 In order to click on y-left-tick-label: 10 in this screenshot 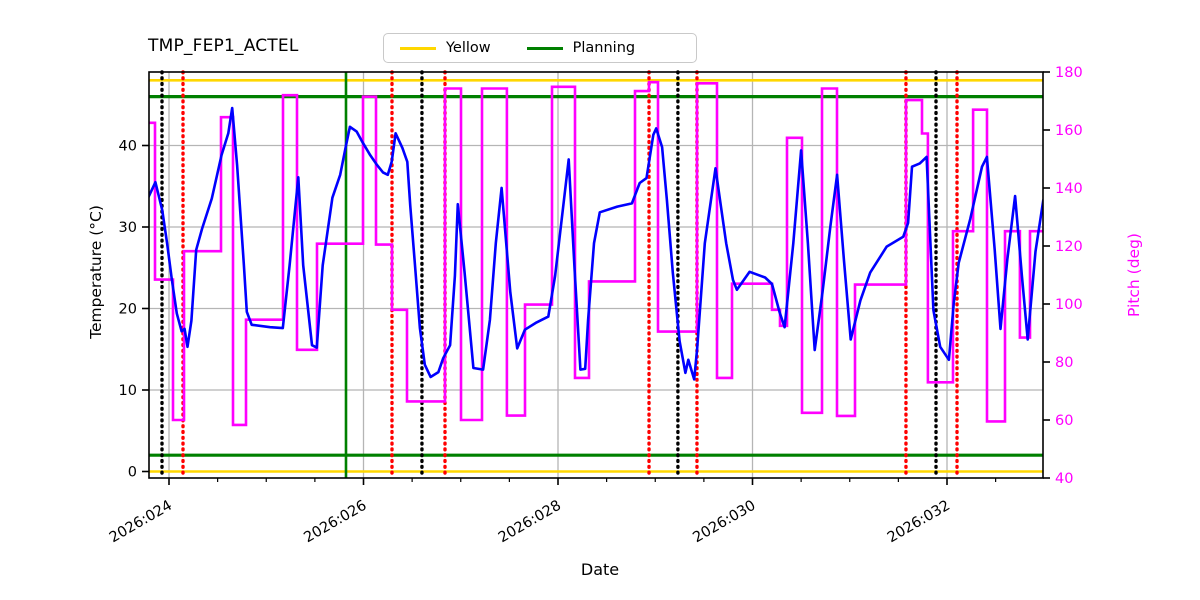, I will do `click(128, 391)`.